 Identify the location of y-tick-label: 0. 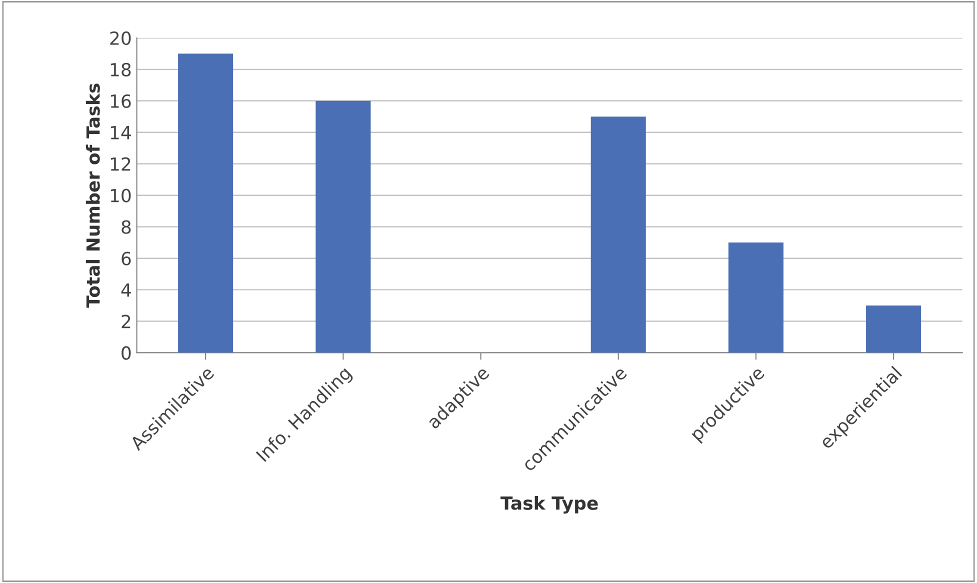
(126, 353).